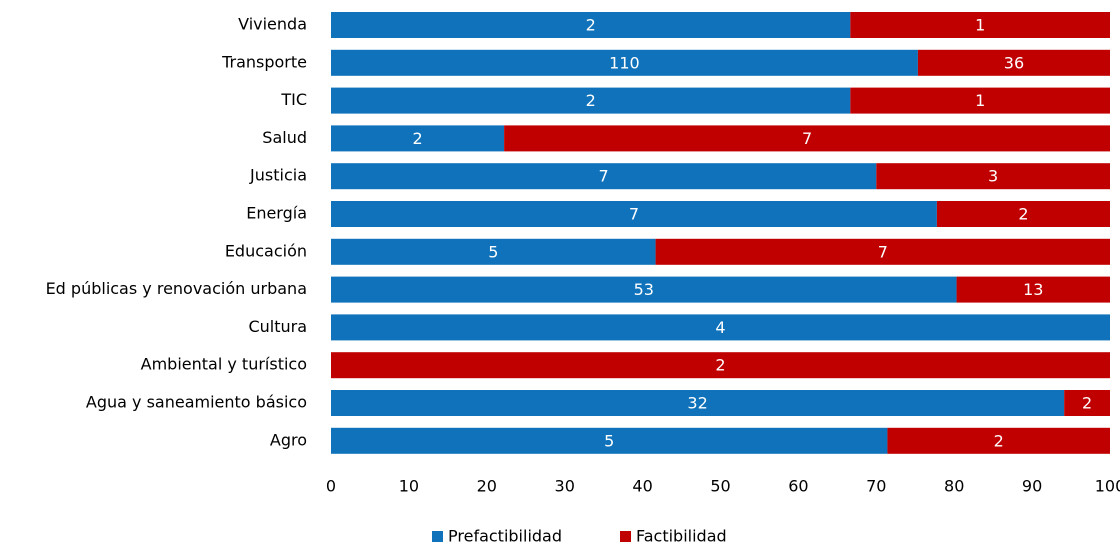  What do you see at coordinates (196, 402) in the screenshot?
I see `category-label: Agua y saneamiento básico` at bounding box center [196, 402].